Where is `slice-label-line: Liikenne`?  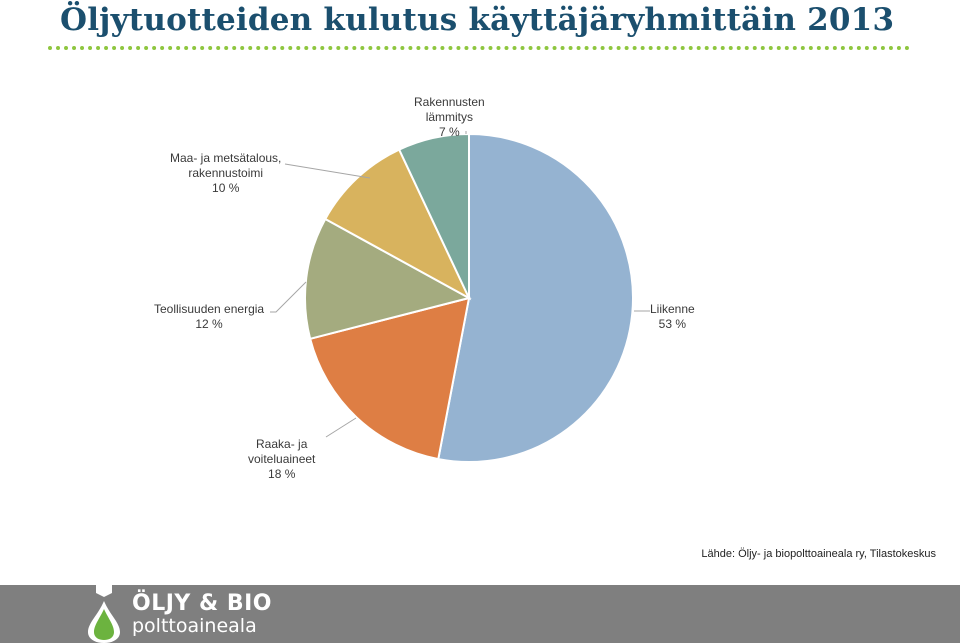
slice-label-line: Liikenne is located at coordinates (672, 309).